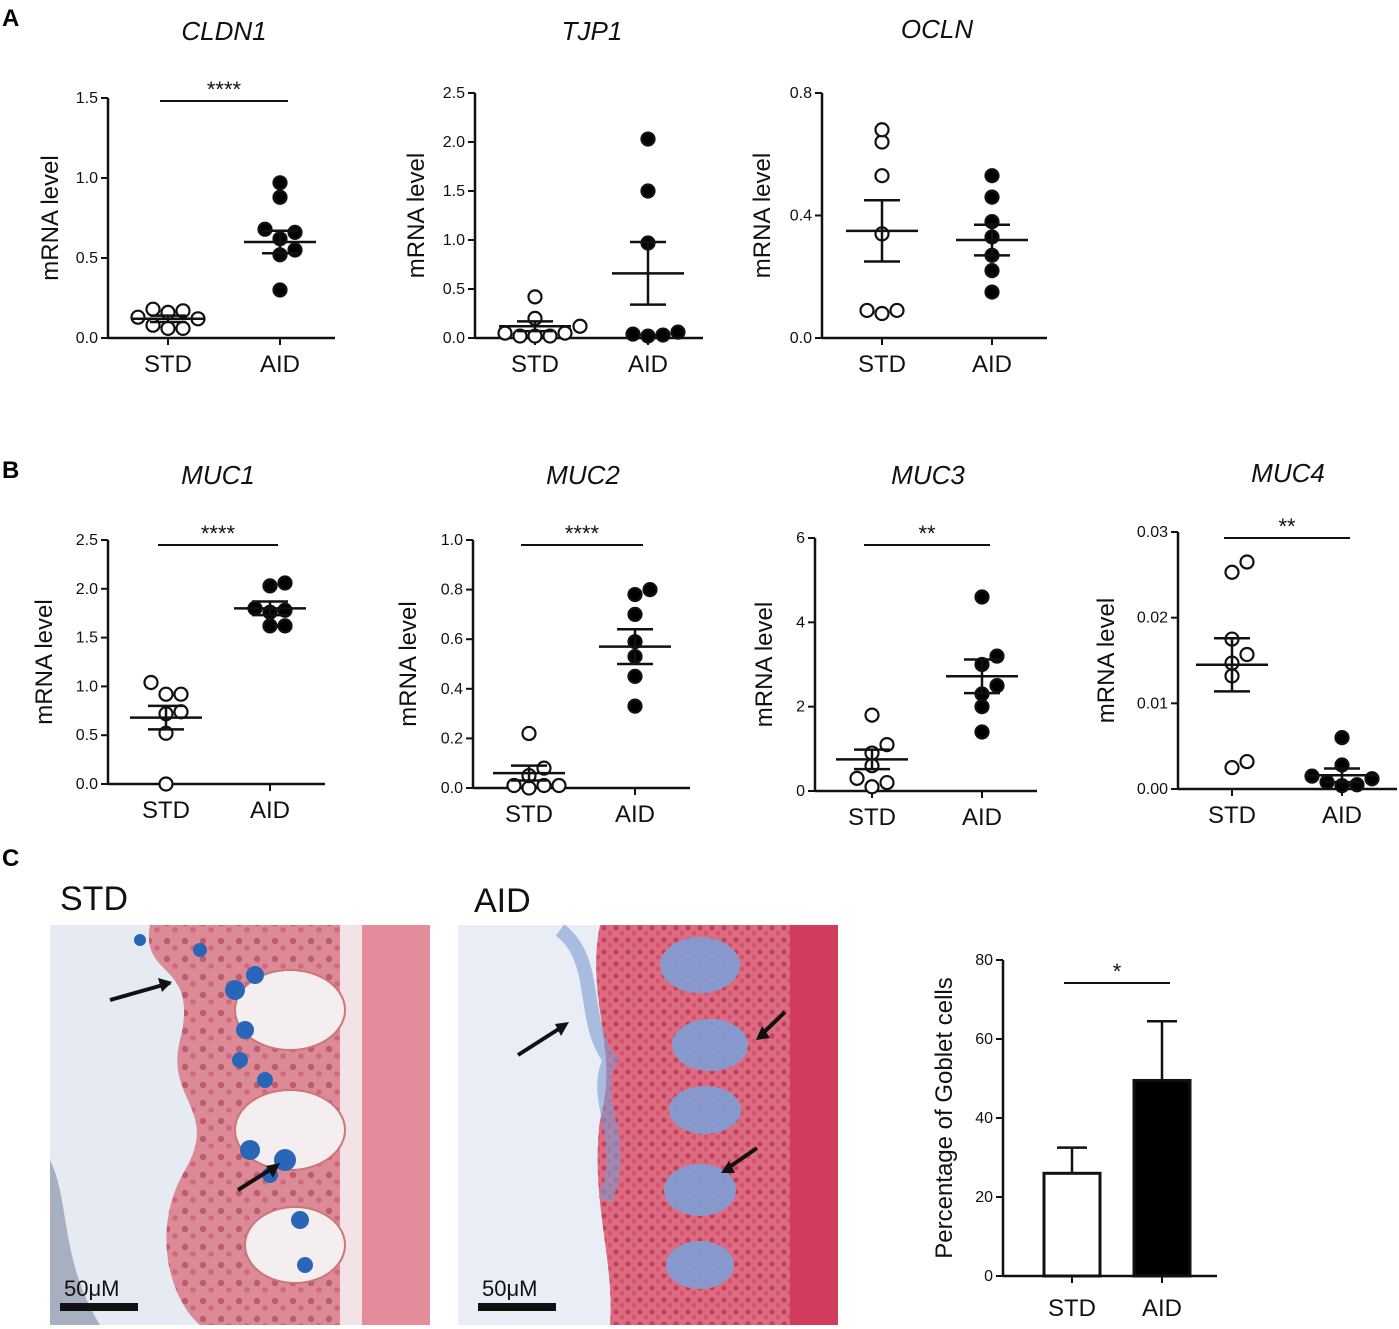  Describe the element at coordinates (1152, 532) in the screenshot. I see `y-tick-label: 0.03` at that location.